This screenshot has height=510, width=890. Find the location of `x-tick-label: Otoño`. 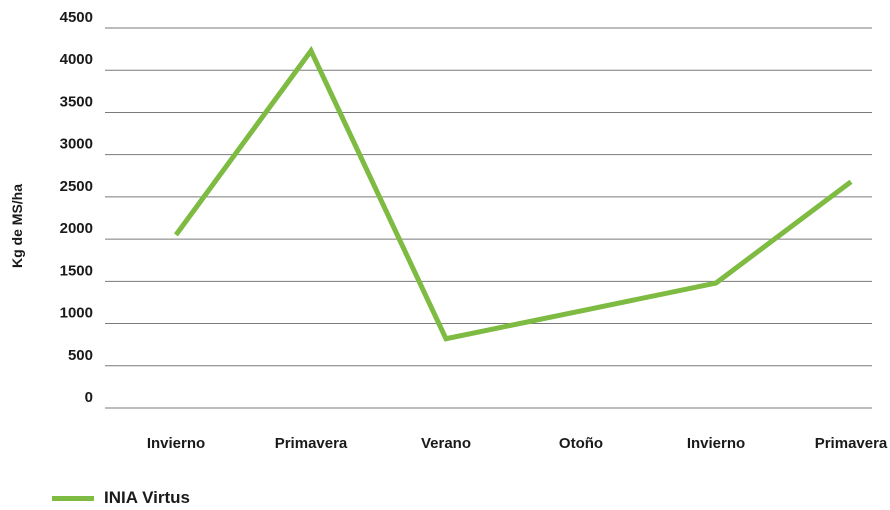

x-tick-label: Otoño is located at coordinates (581, 443).